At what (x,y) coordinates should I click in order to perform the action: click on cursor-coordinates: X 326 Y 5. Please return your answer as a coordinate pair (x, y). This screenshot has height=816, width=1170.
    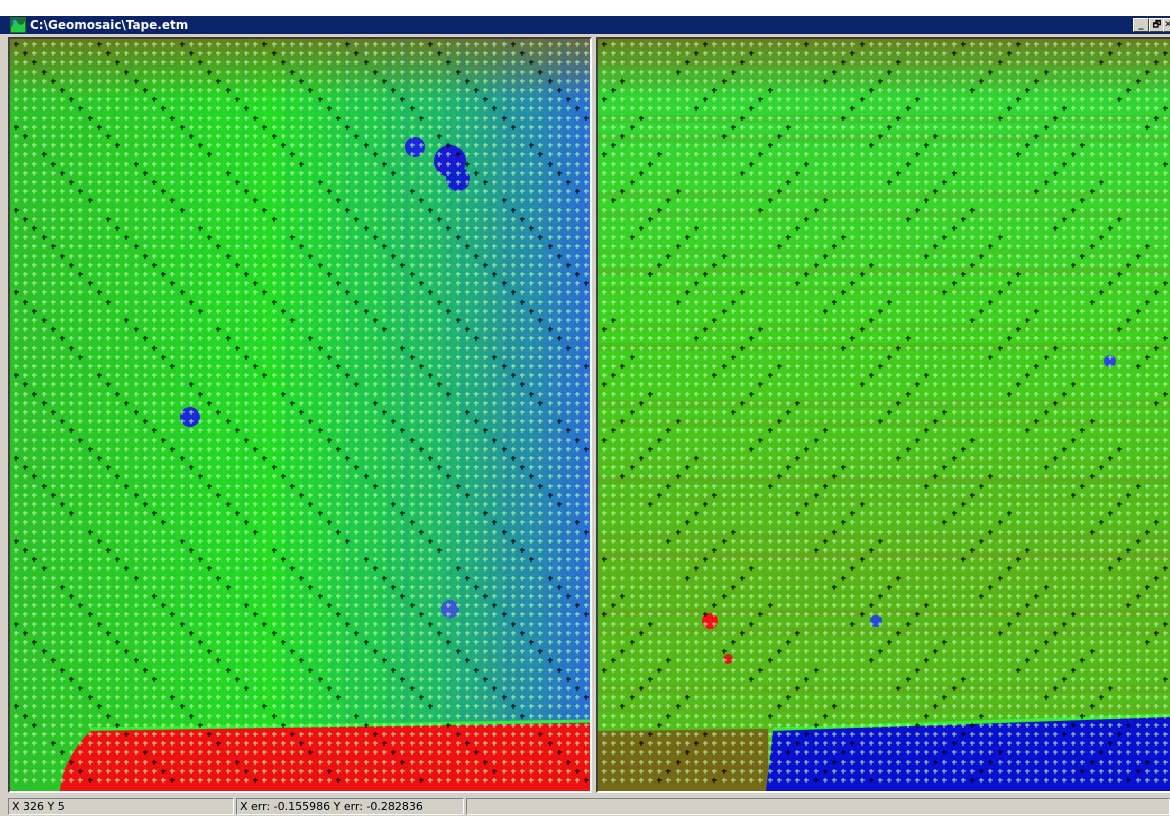
    Looking at the image, I should click on (121, 806).